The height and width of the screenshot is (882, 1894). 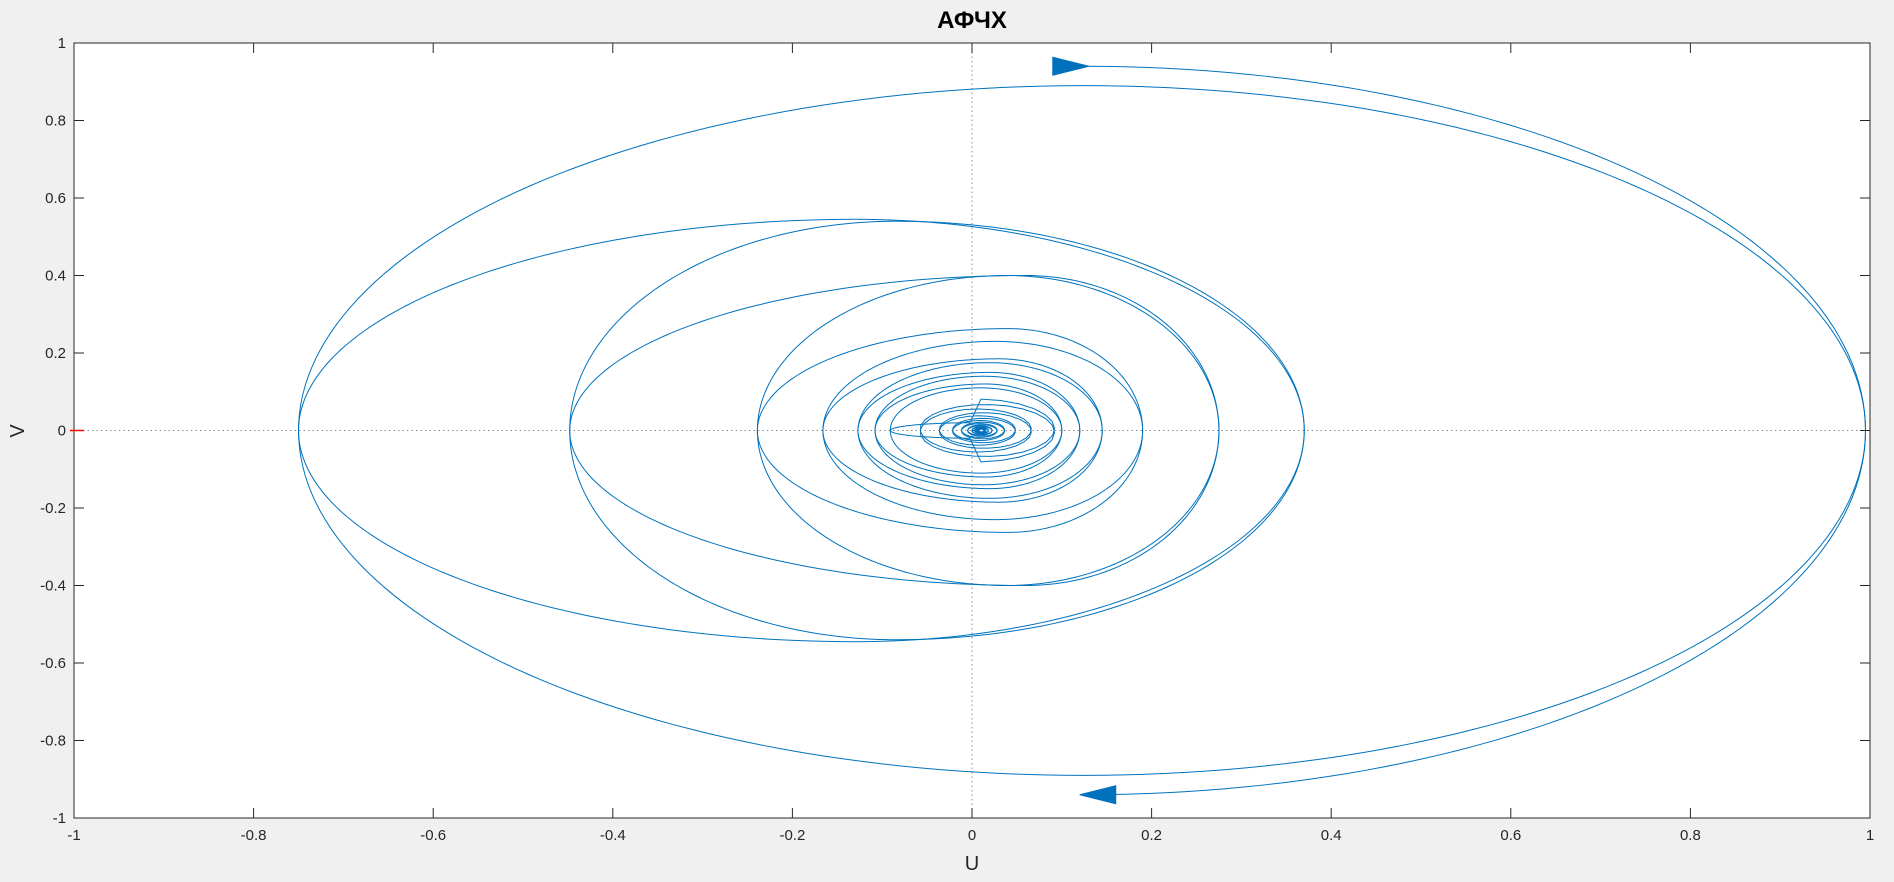 What do you see at coordinates (433, 835) in the screenshot?
I see `x-tick-label-2: -0.6` at bounding box center [433, 835].